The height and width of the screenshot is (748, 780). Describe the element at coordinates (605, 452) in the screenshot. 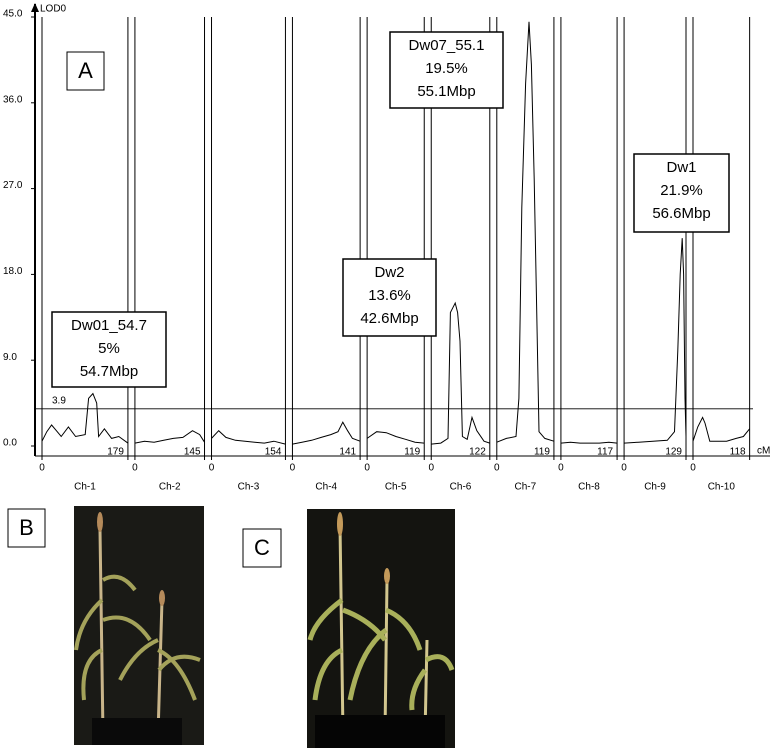

I see `x-tick-label: 117` at that location.